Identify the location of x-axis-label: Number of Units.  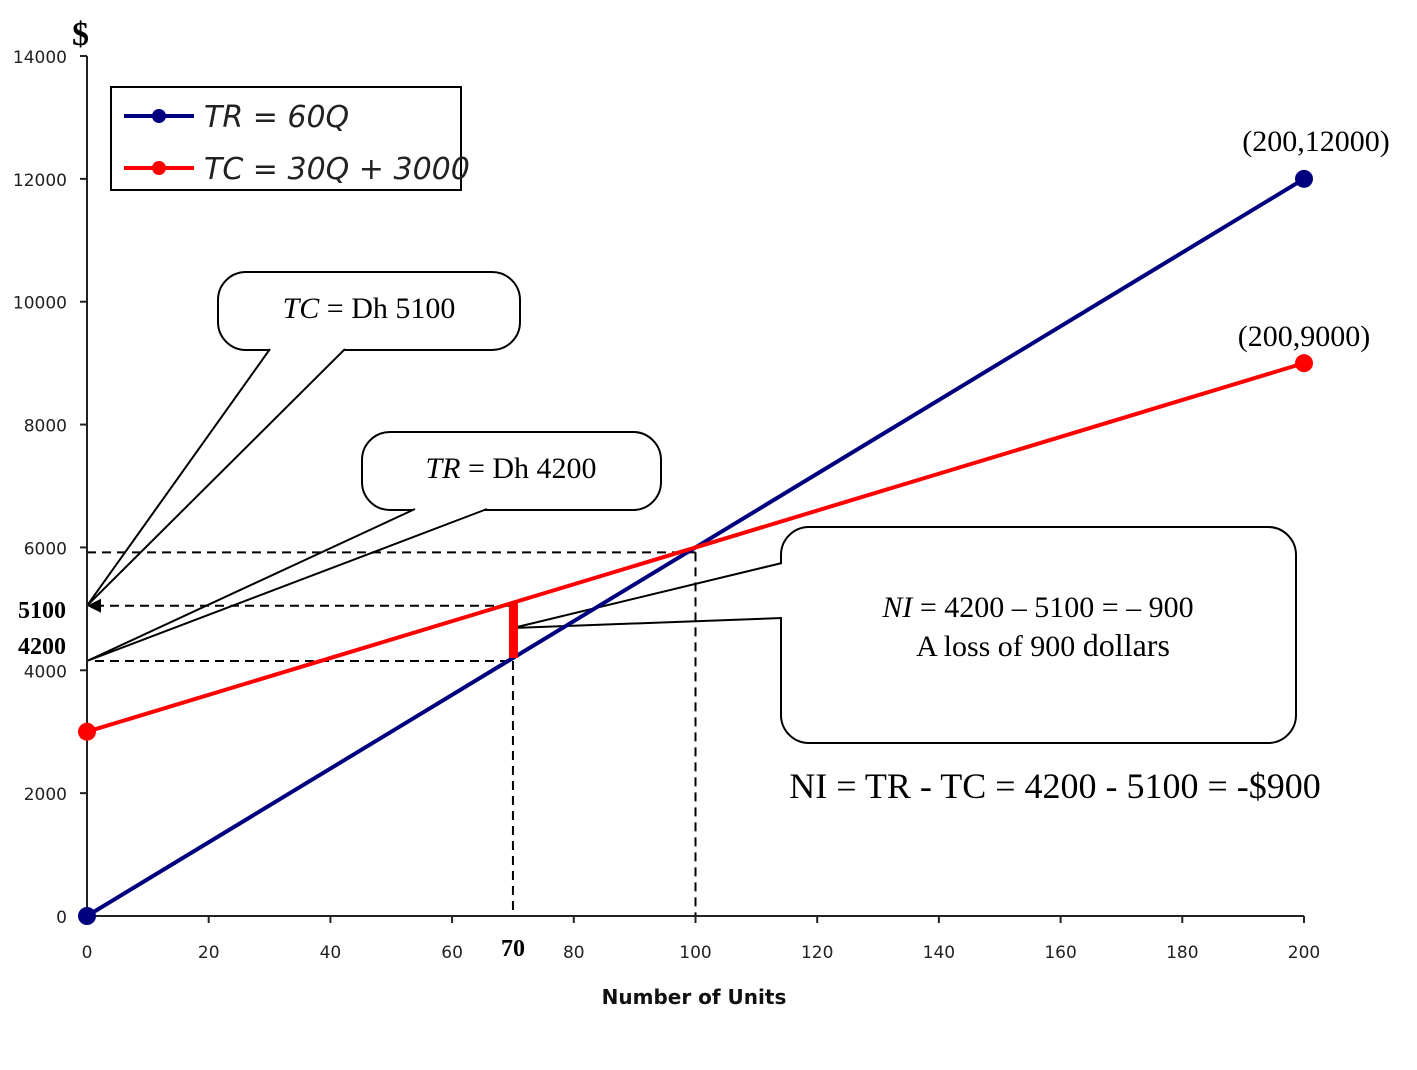
(694, 997).